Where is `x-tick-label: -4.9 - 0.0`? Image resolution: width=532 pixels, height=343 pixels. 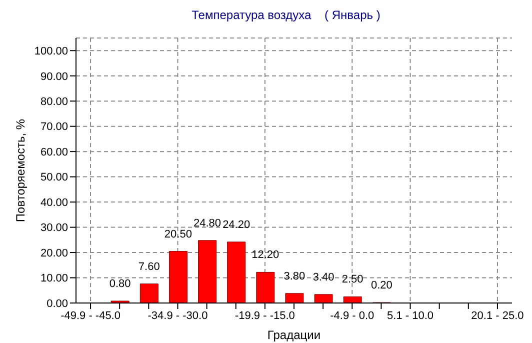
x-tick-label: -4.9 - 0.0 is located at coordinates (352, 316).